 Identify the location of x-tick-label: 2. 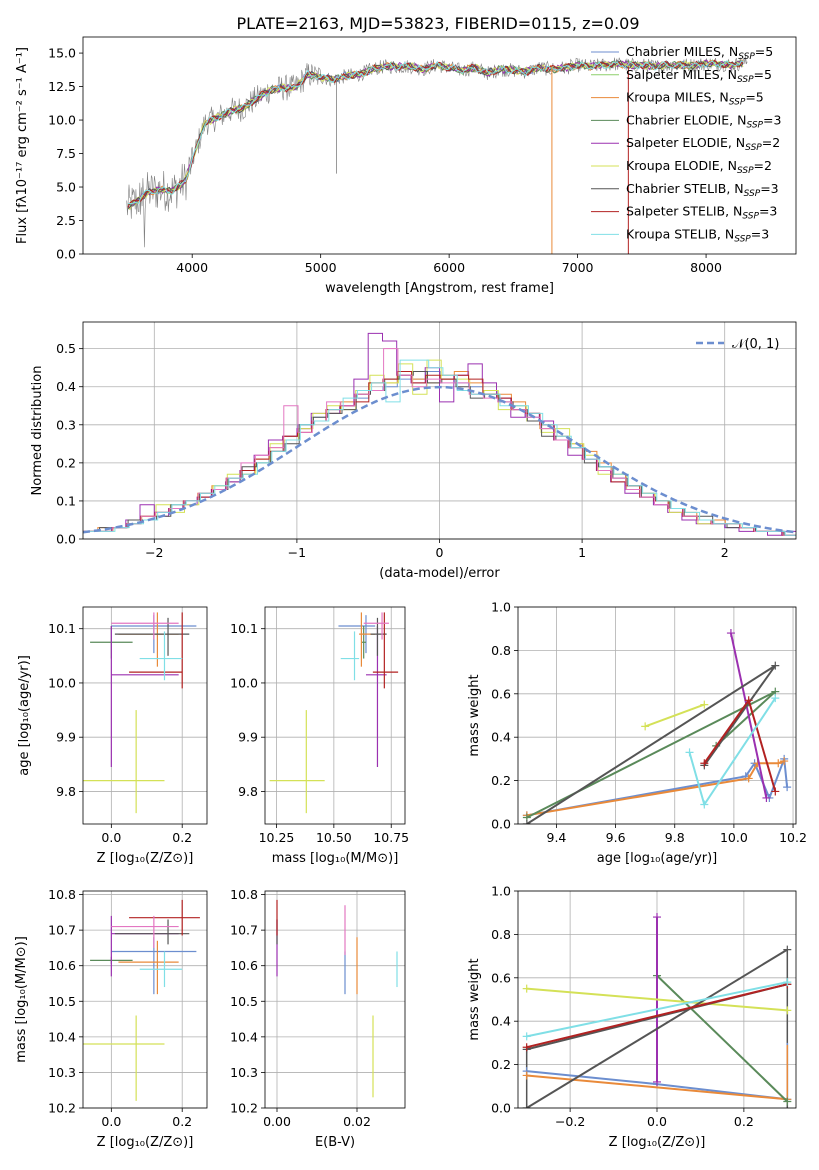
(725, 552).